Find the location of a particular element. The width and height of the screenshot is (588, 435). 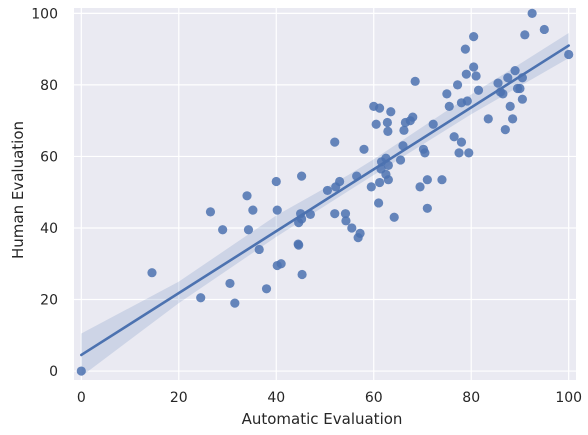

y-tick-label: 80 is located at coordinates (49, 86).